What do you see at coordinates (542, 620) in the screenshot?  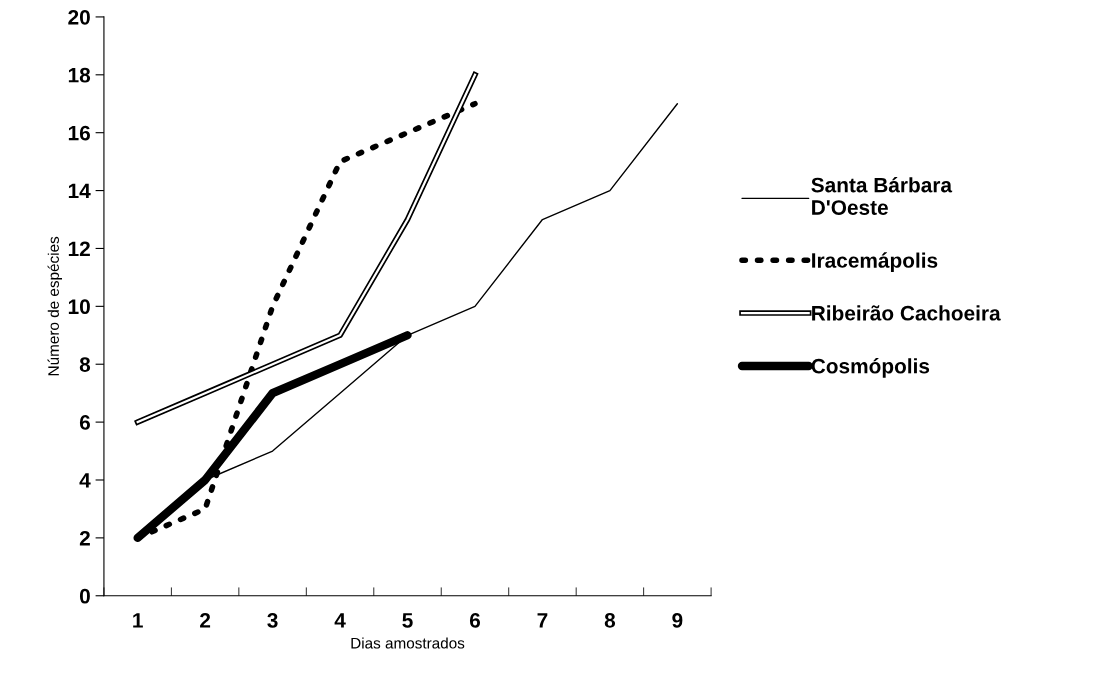 I see `x-tick-label: 7` at bounding box center [542, 620].